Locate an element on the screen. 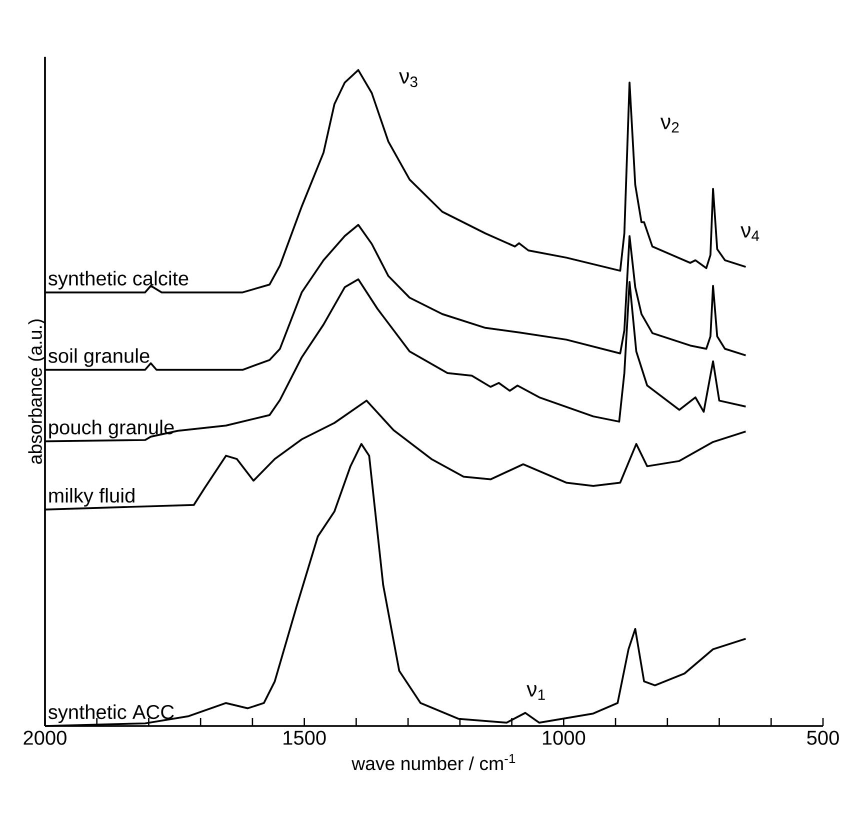 The image size is (845, 817). series-label: synthetic calcite is located at coordinates (118, 280).